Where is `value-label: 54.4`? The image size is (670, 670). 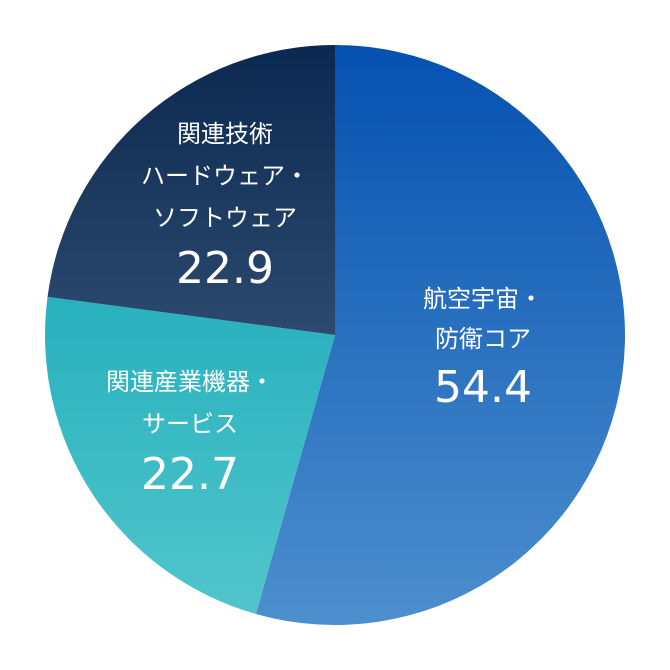
value-label: 54.4 is located at coordinates (483, 387).